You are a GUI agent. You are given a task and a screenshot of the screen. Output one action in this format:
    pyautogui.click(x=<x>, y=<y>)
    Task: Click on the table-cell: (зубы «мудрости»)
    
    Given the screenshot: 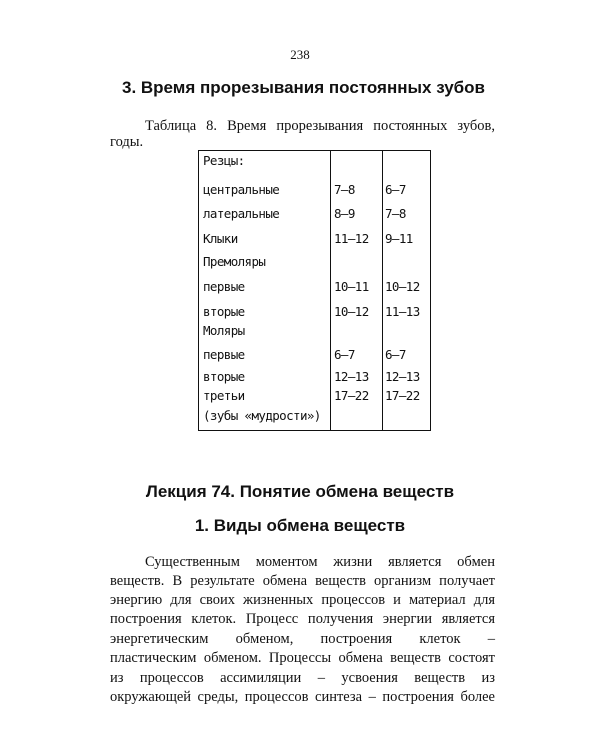 What is the action you would take?
    pyautogui.click(x=262, y=415)
    